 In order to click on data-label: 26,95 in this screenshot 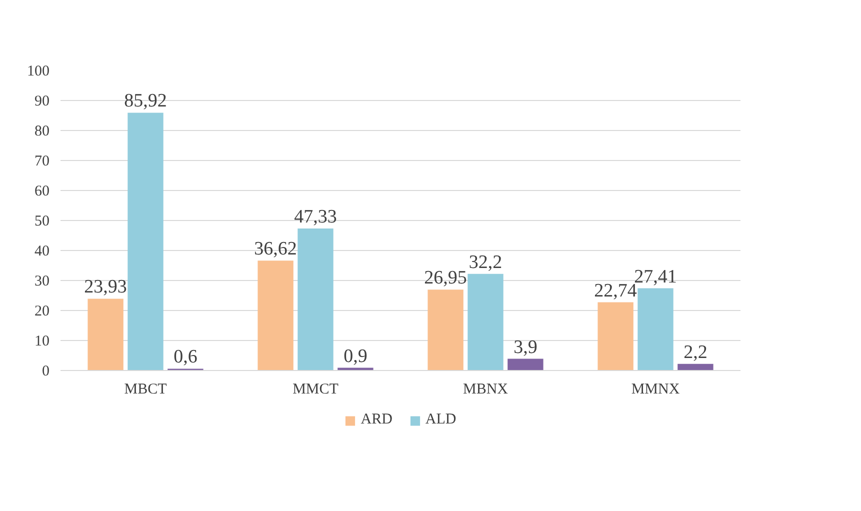, I will do `click(445, 278)`.